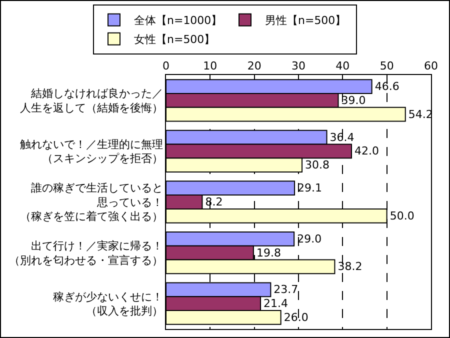 Image resolution: width=450 pixels, height=338 pixels. I want to click on legend-label: 男性【n=500】, so click(305, 21).